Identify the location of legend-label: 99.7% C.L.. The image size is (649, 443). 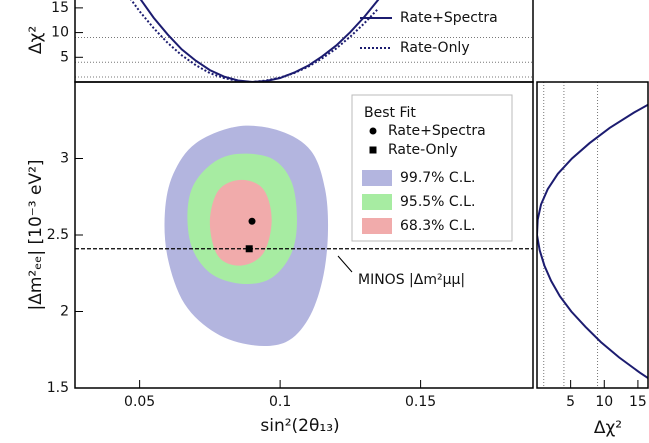
(437, 178).